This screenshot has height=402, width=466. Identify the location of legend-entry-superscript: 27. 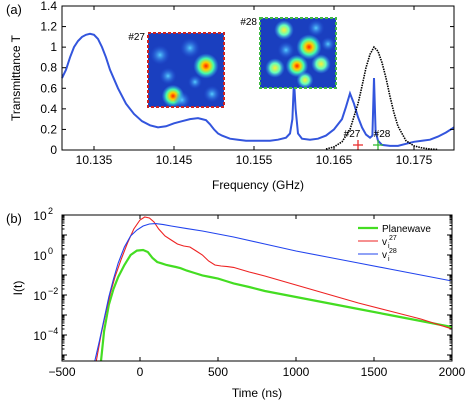
(393, 238).